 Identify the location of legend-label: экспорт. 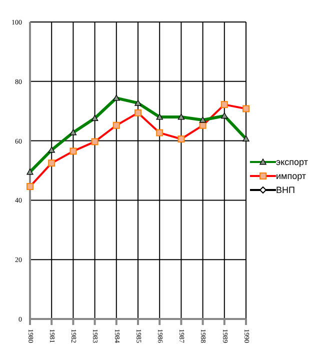
(292, 161).